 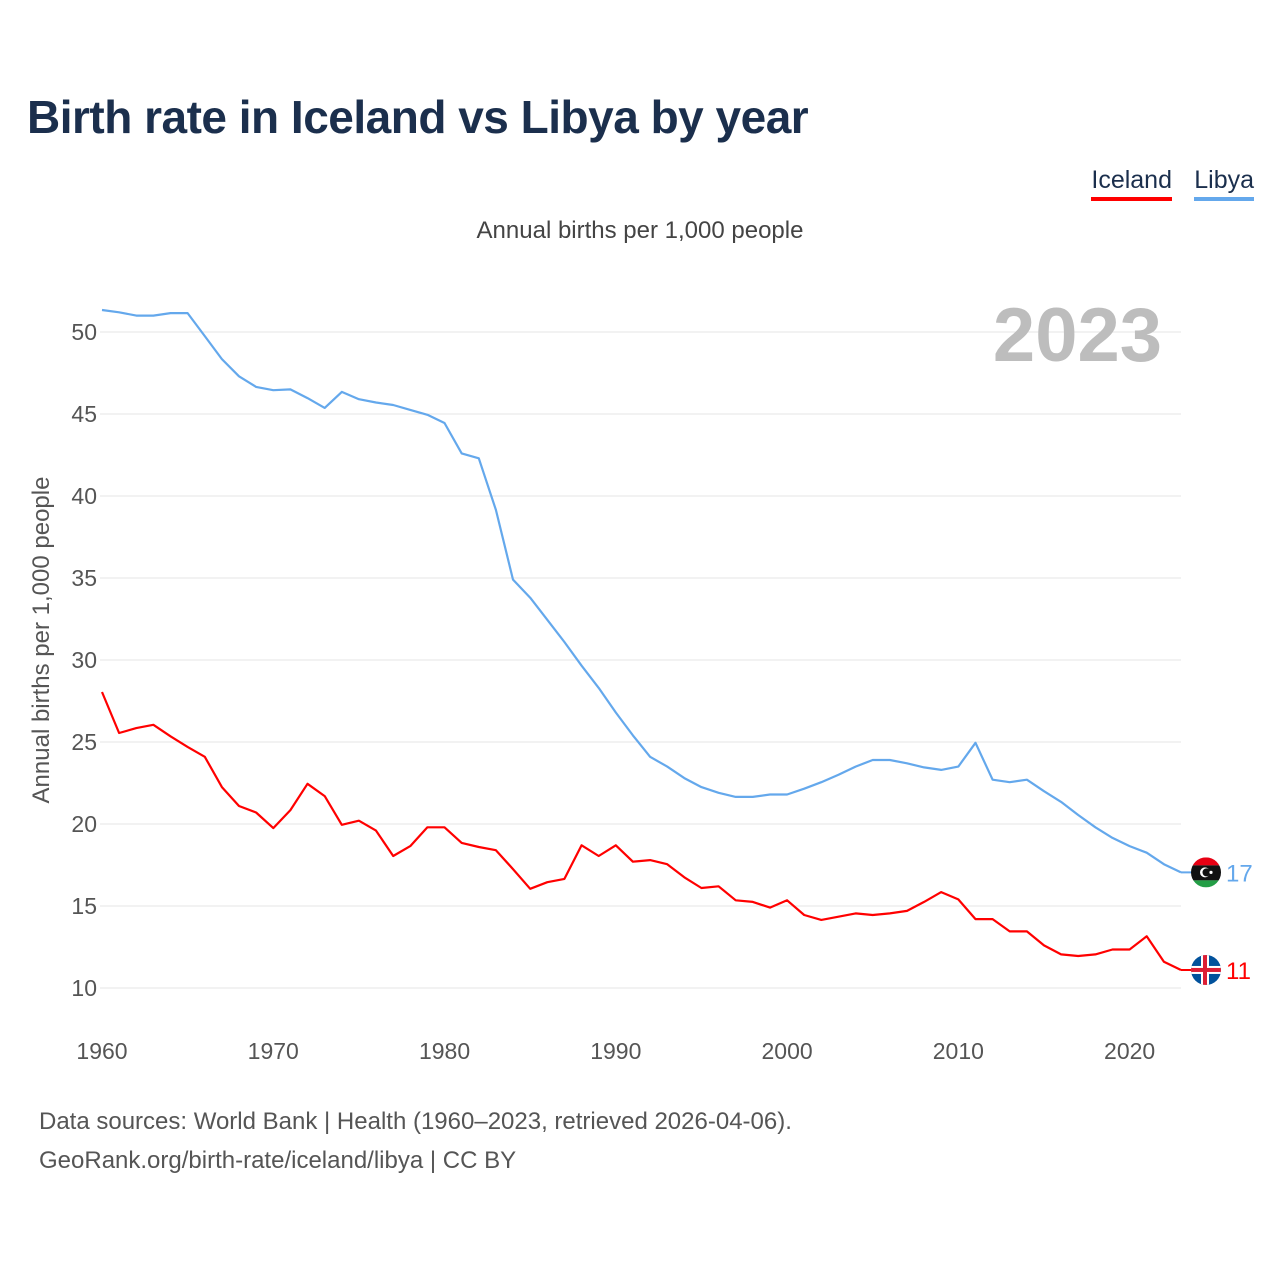 What do you see at coordinates (1239, 873) in the screenshot?
I see `end-value-label-libya: 17` at bounding box center [1239, 873].